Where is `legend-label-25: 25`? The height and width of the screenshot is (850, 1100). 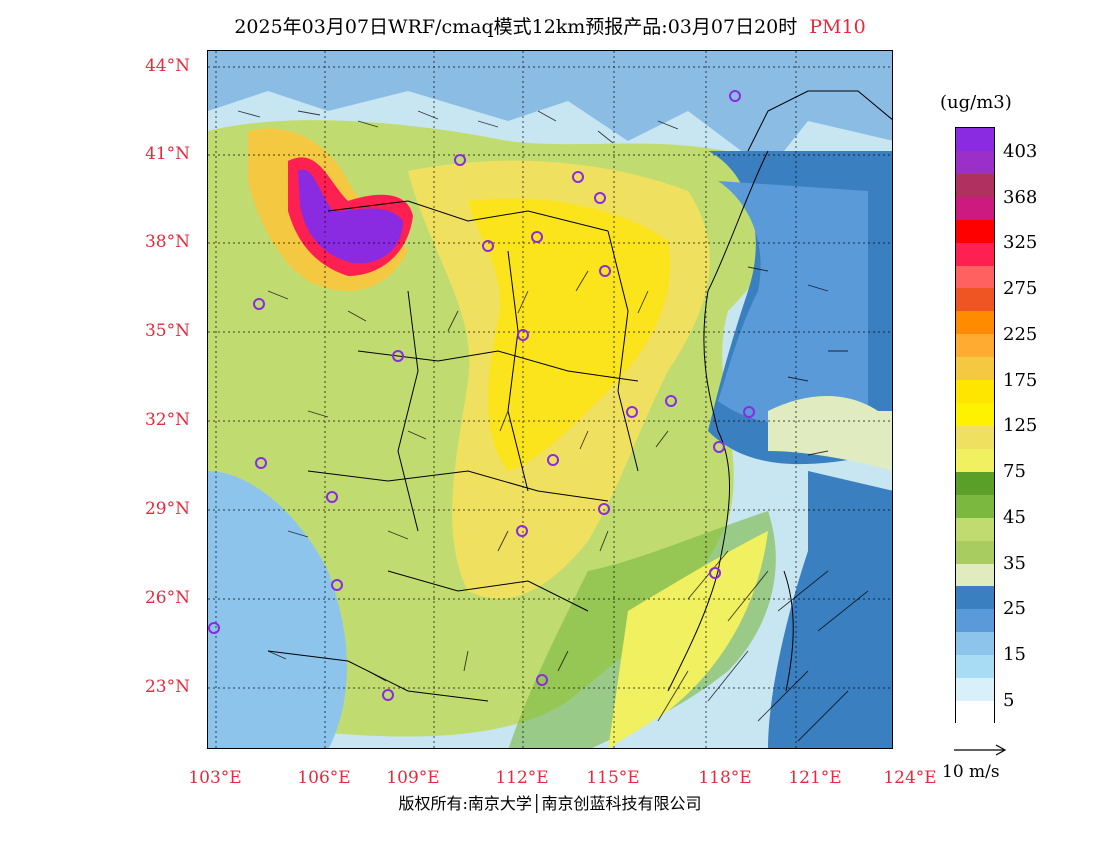 legend-label-25: 25 is located at coordinates (1014, 608).